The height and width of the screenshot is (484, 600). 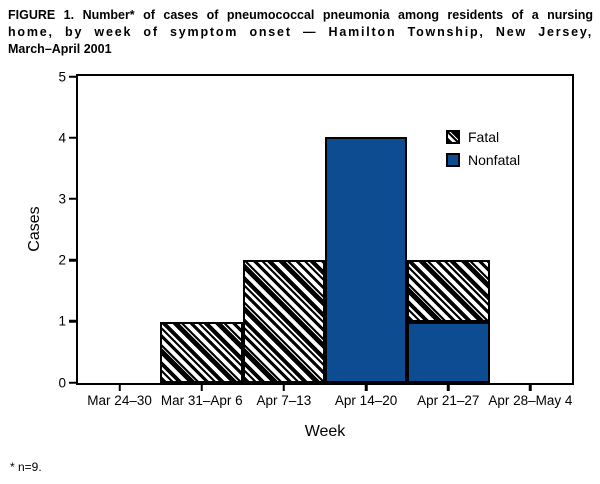 What do you see at coordinates (448, 400) in the screenshot?
I see `x-tick-label-4: Apr 21–27` at bounding box center [448, 400].